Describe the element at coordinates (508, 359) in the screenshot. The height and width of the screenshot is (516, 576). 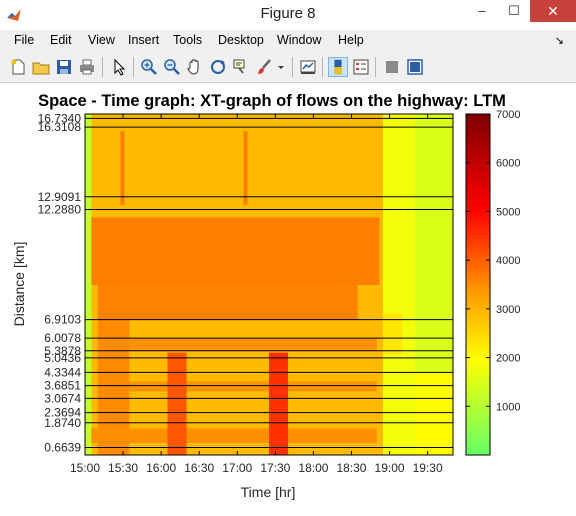
I see `colorbar-tick-label: 2000` at that location.